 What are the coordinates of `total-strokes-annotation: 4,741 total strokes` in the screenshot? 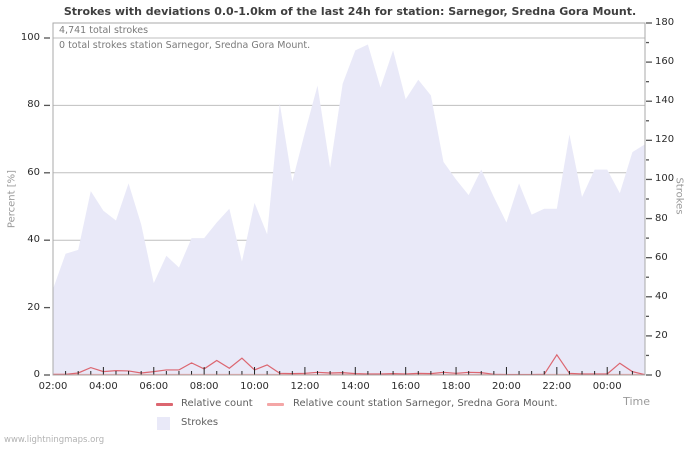 It's located at (104, 30).